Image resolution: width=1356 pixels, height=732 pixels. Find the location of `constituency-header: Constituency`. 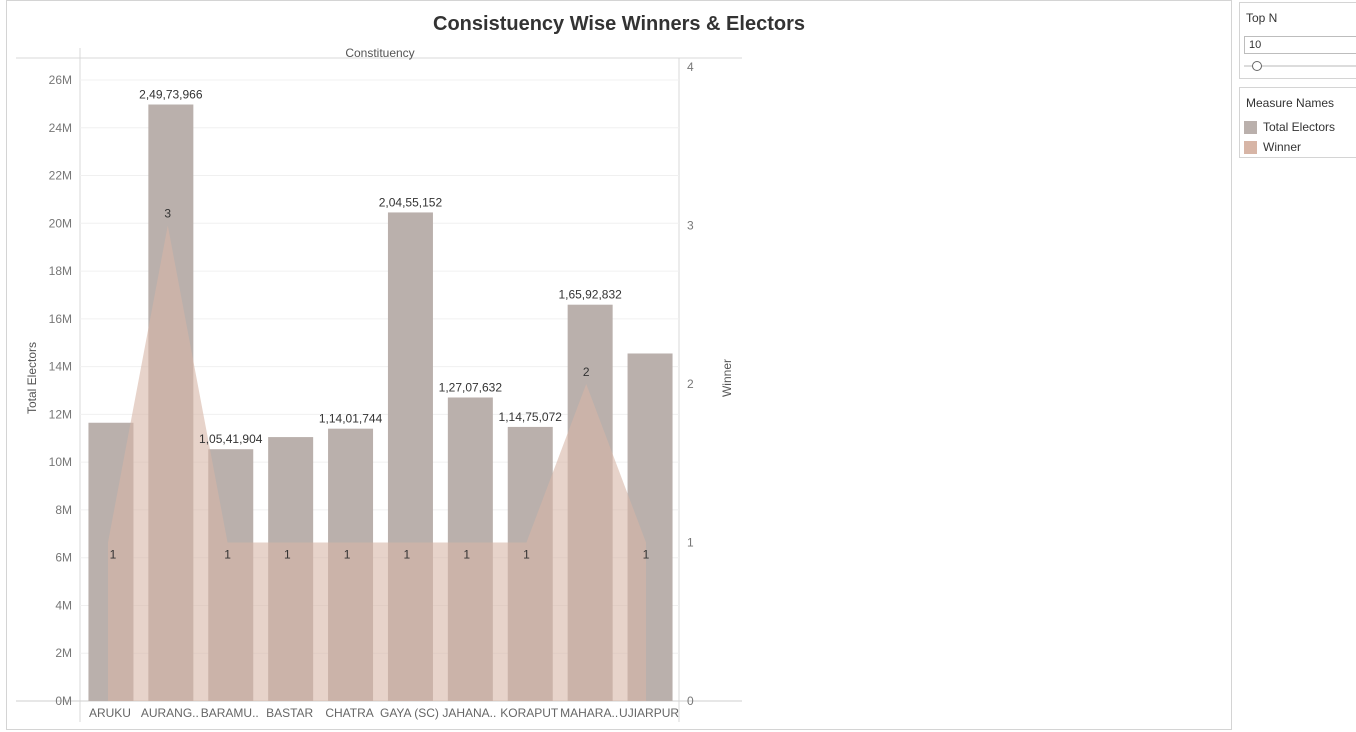

constituency-header: Constituency is located at coordinates (379, 53).